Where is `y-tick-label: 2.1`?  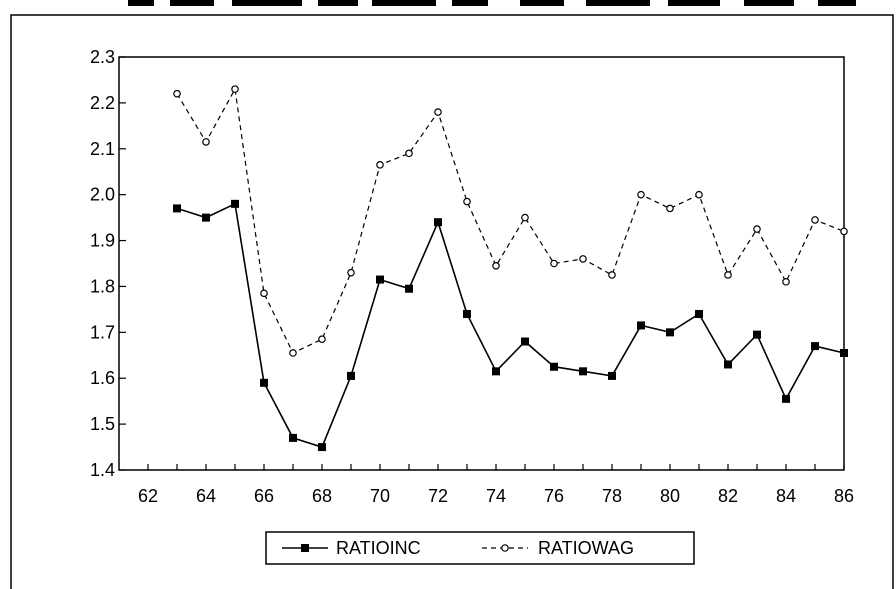
y-tick-label: 2.1 is located at coordinates (102, 149).